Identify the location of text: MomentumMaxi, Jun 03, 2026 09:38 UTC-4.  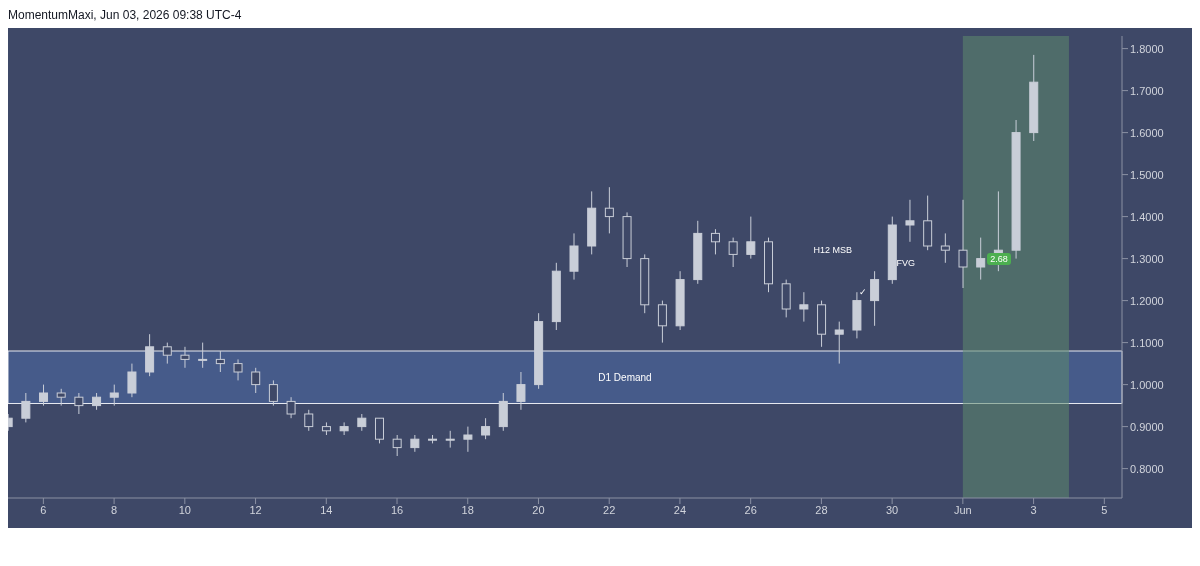
(125, 16).